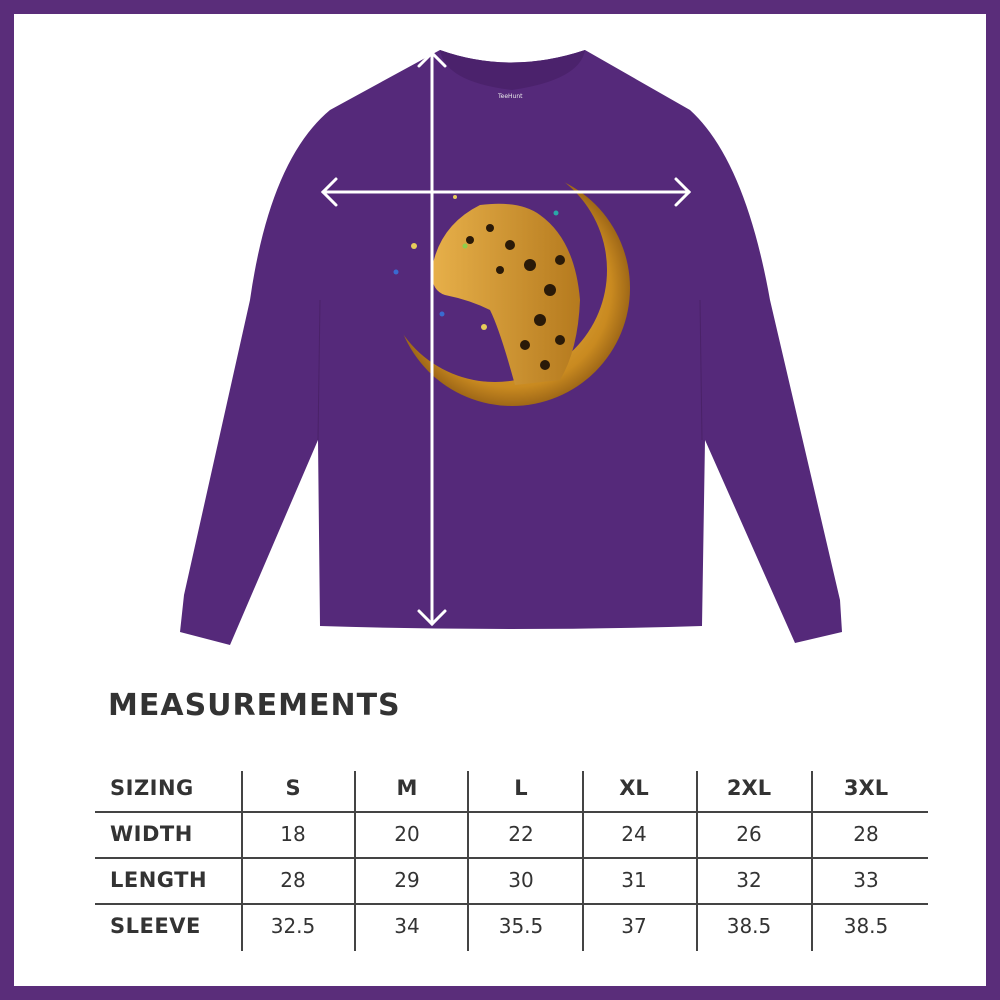  I want to click on size-header: 3XL, so click(866, 788).